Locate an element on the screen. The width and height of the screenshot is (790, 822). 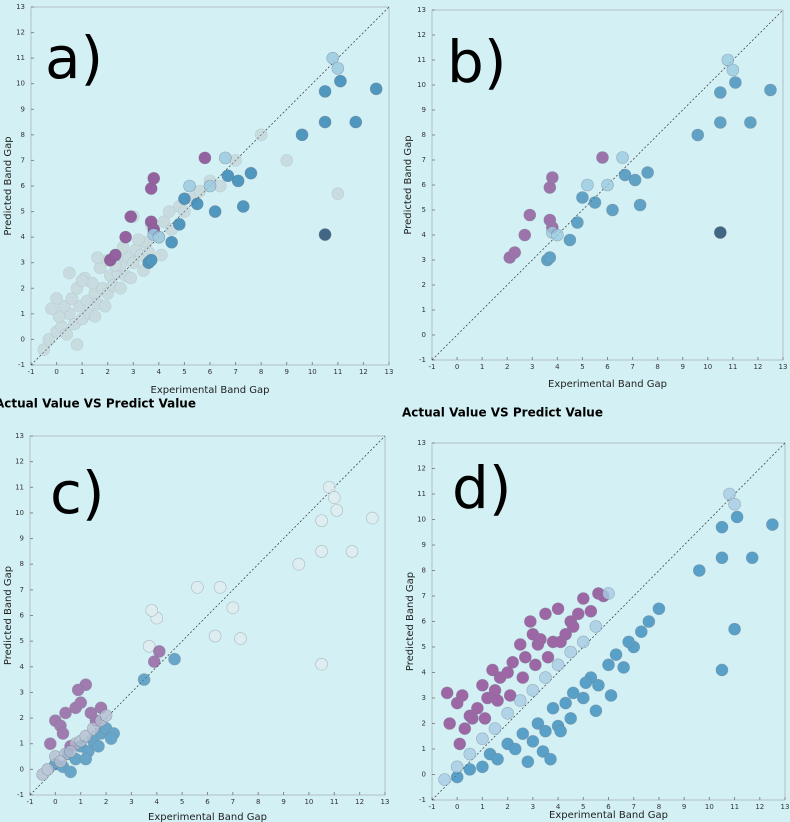
x-tick-label: 12 is located at coordinates (359, 802).